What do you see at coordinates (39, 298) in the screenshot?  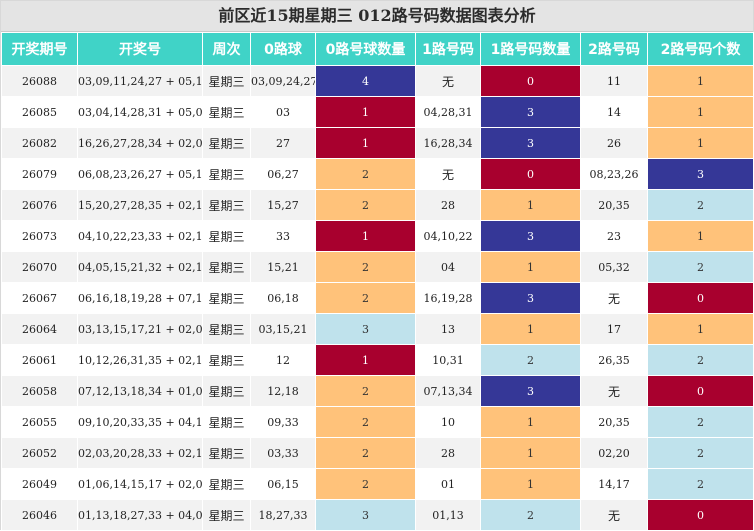 I see `cell-issue: 26067` at bounding box center [39, 298].